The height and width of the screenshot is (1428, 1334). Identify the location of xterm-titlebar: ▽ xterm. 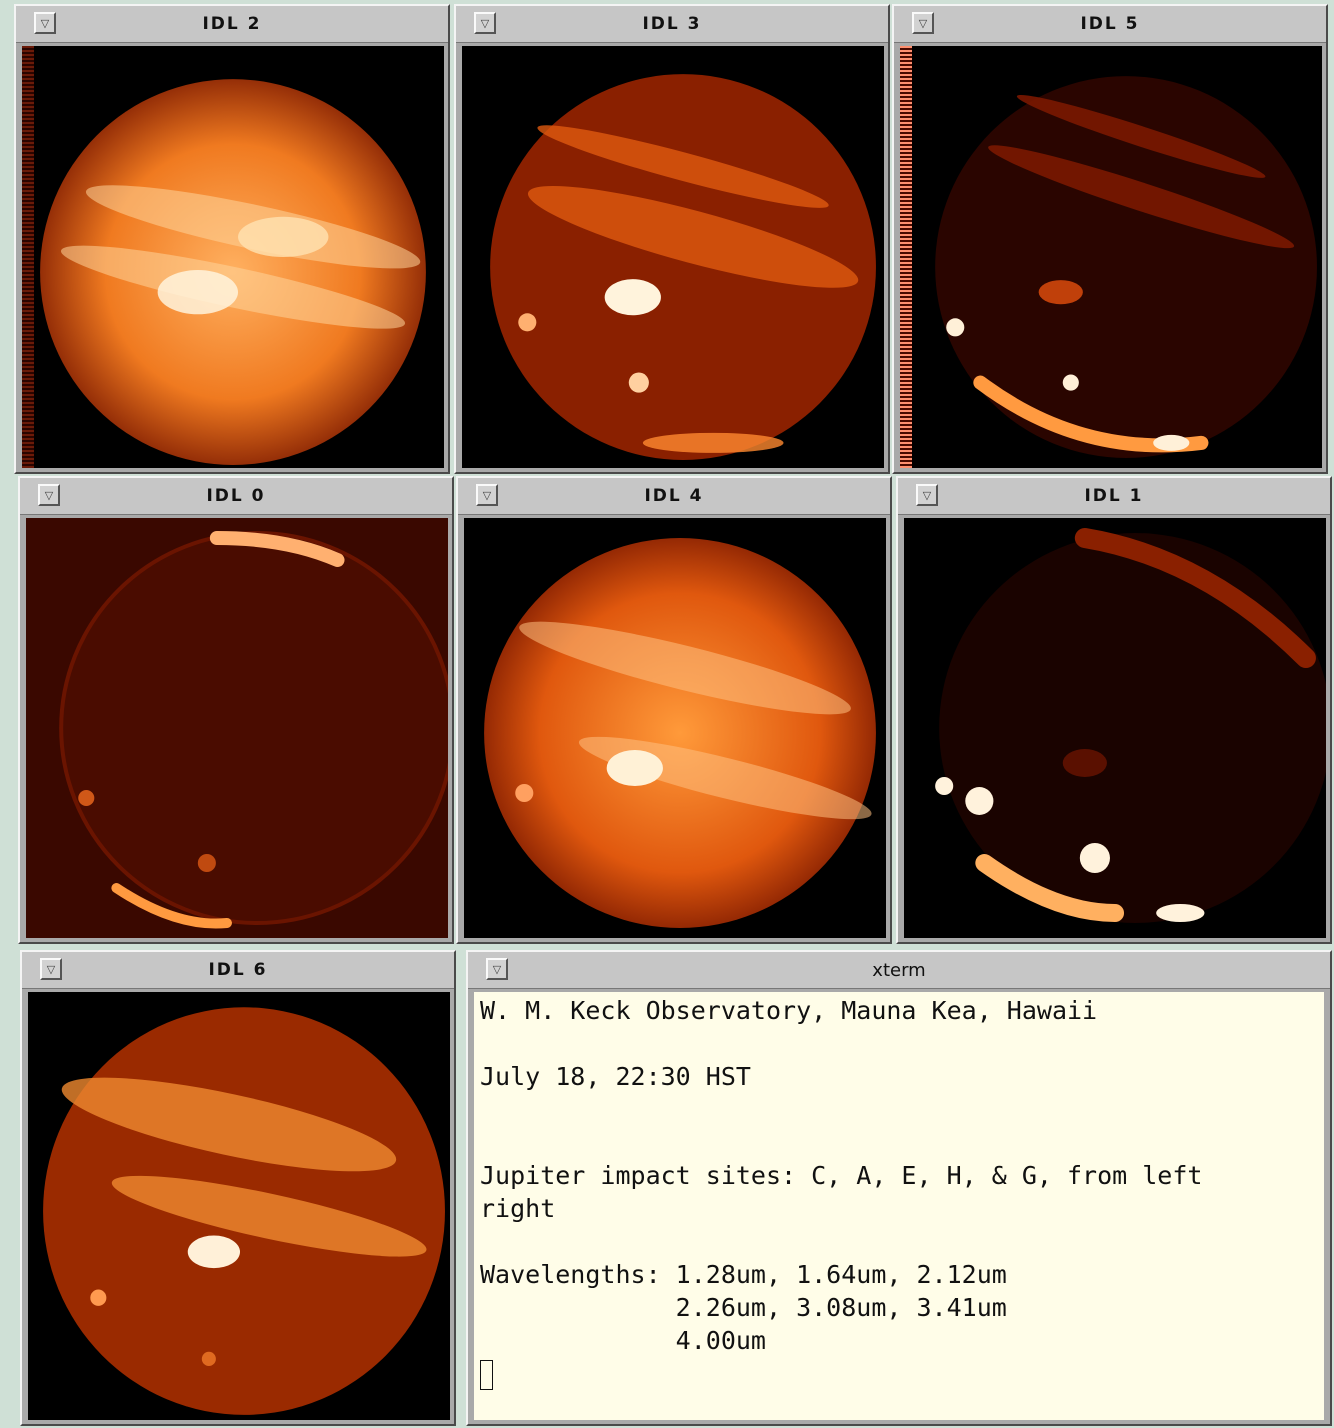
(899, 970).